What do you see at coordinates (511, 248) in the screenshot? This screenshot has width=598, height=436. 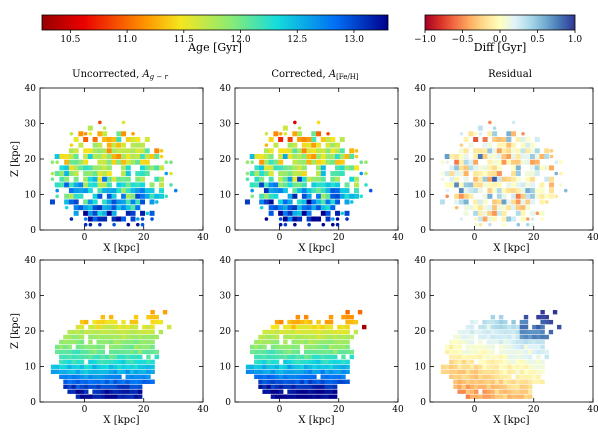 I see `x-axis-label: X [kpc]` at bounding box center [511, 248].